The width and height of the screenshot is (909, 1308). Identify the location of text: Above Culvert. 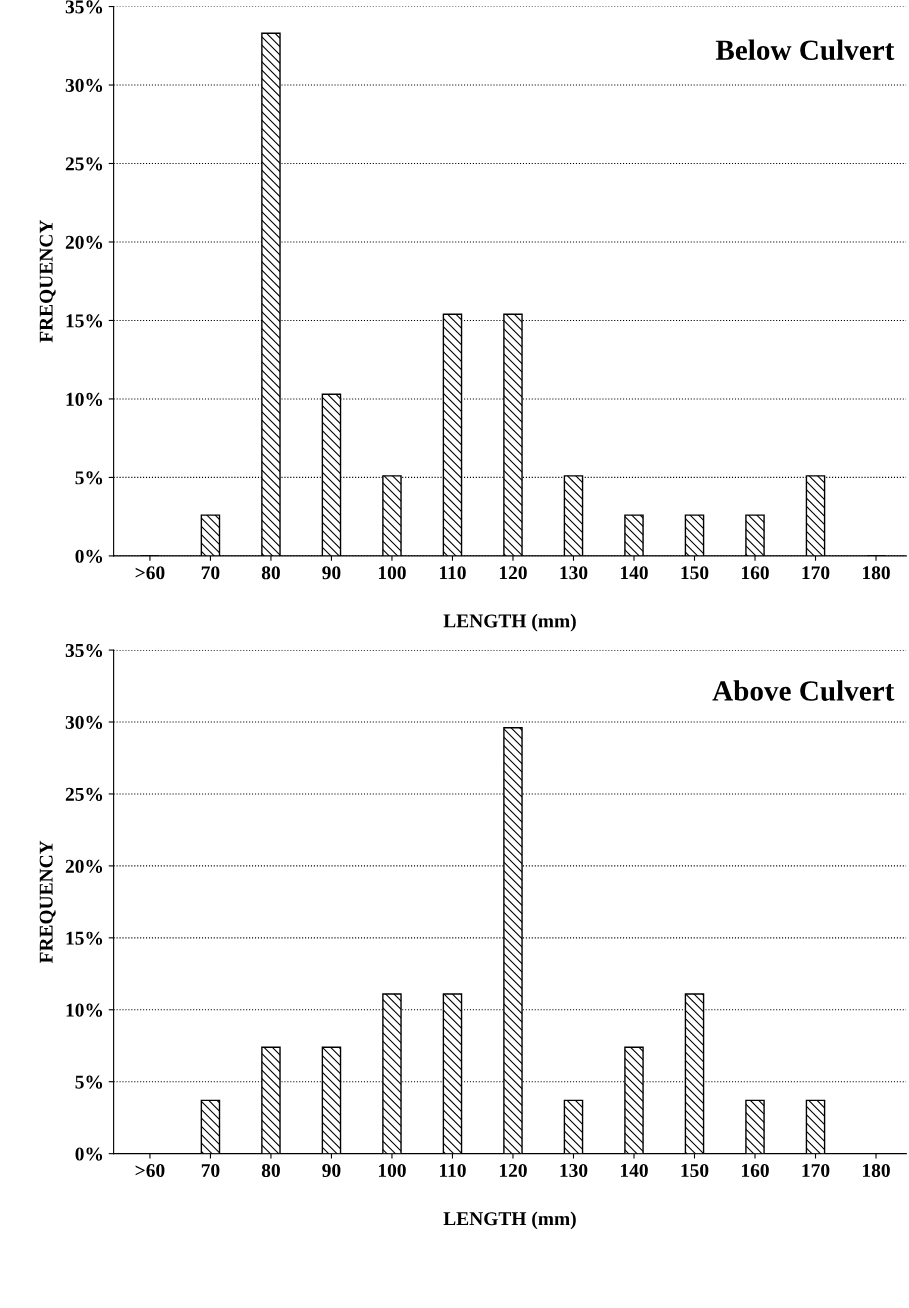
(803, 690).